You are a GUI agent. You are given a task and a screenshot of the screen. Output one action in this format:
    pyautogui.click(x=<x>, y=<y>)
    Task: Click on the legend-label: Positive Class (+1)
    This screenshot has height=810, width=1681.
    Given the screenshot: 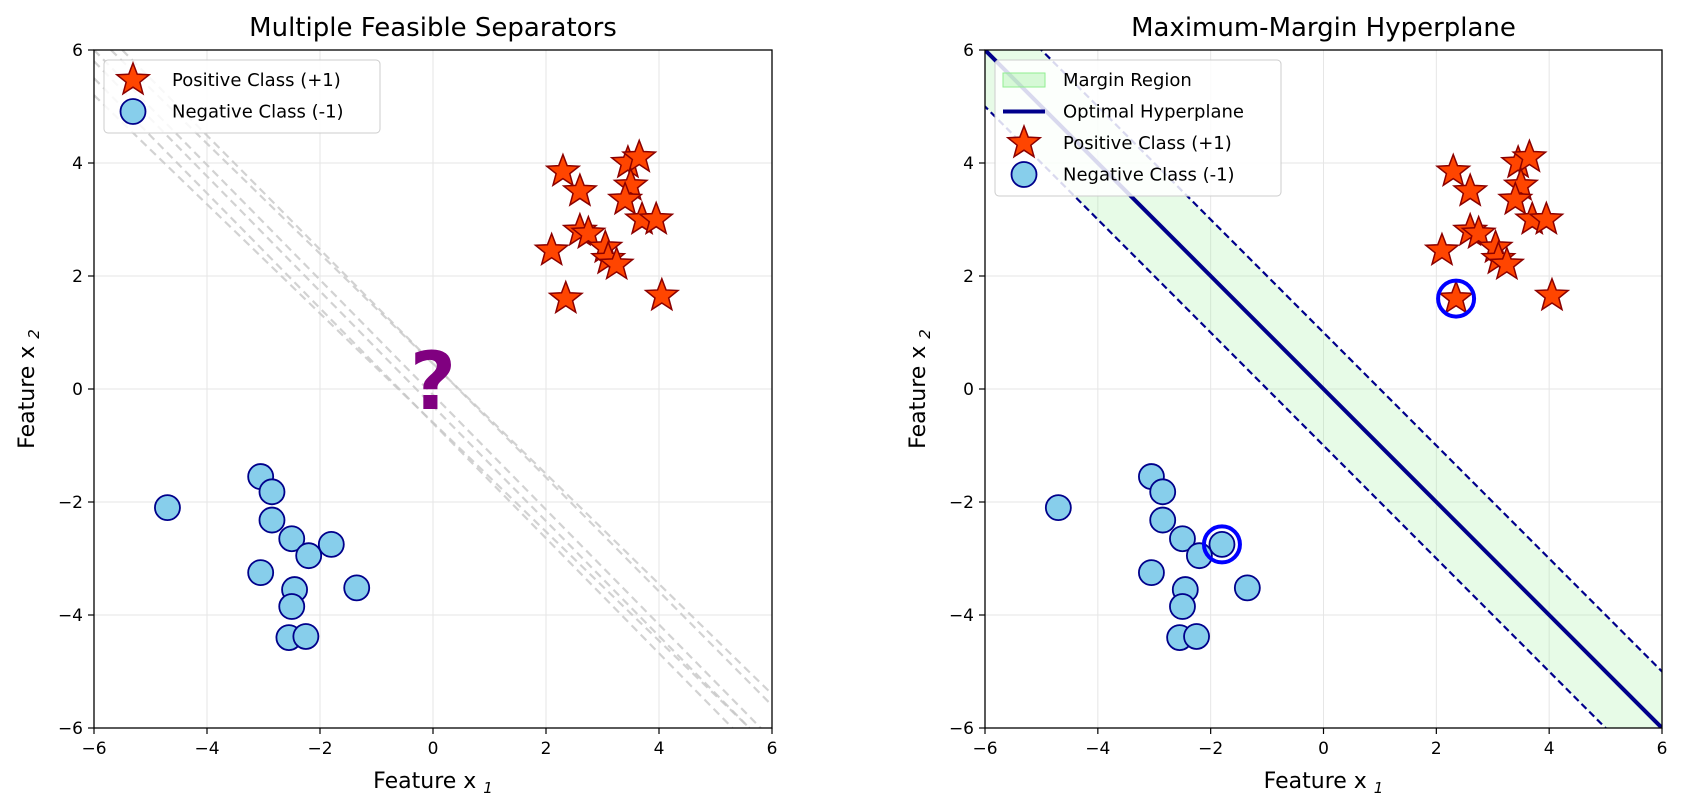 What is the action you would take?
    pyautogui.click(x=256, y=80)
    